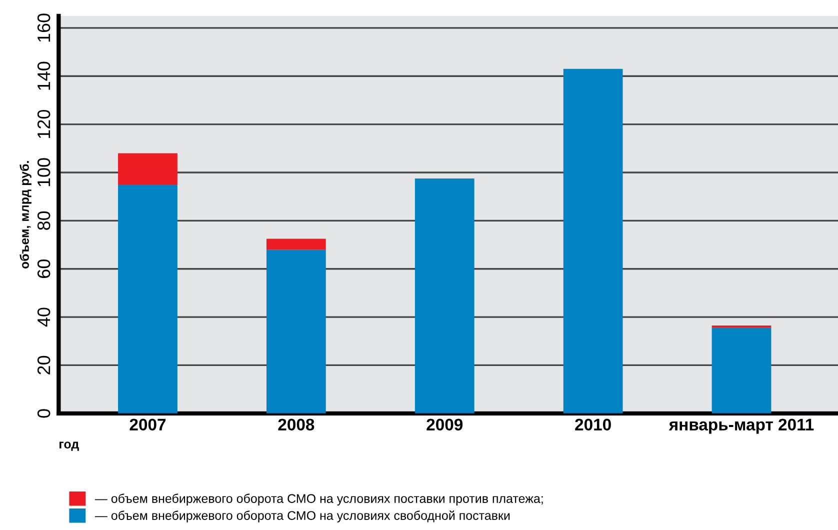 This screenshot has width=838, height=530. Describe the element at coordinates (318, 500) in the screenshot. I see `legend-label: — объем внебиржевого оборота СМО на условиях поставки против платежа;` at that location.